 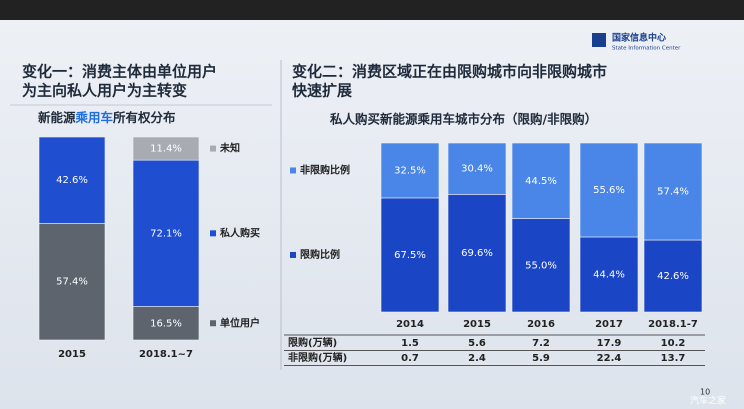 I want to click on value-label: 44.4%, so click(x=609, y=274).